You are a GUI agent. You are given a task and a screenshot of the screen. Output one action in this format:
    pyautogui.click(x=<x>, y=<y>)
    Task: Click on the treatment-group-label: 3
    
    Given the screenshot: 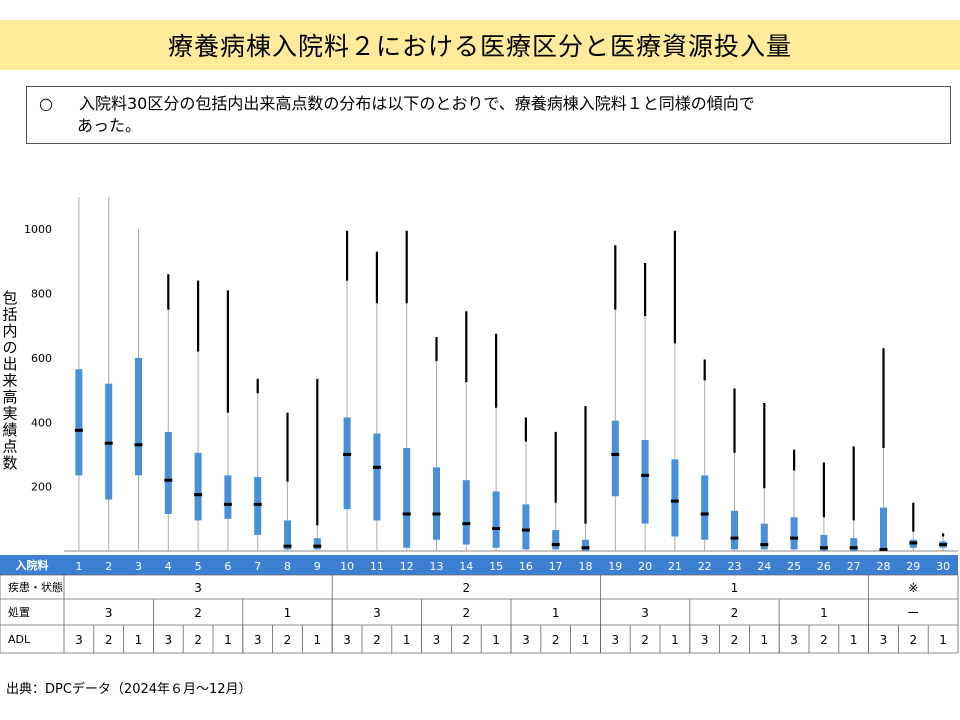 What is the action you would take?
    pyautogui.click(x=109, y=613)
    